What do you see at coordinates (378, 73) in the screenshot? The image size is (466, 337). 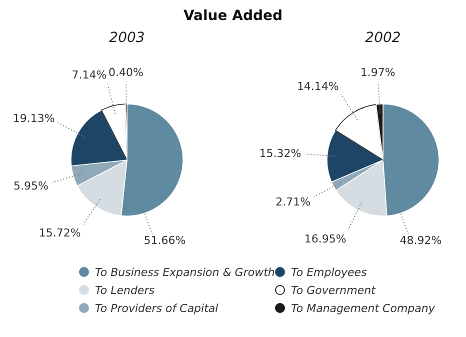 I see `data-label: 1.97%` at bounding box center [378, 73].